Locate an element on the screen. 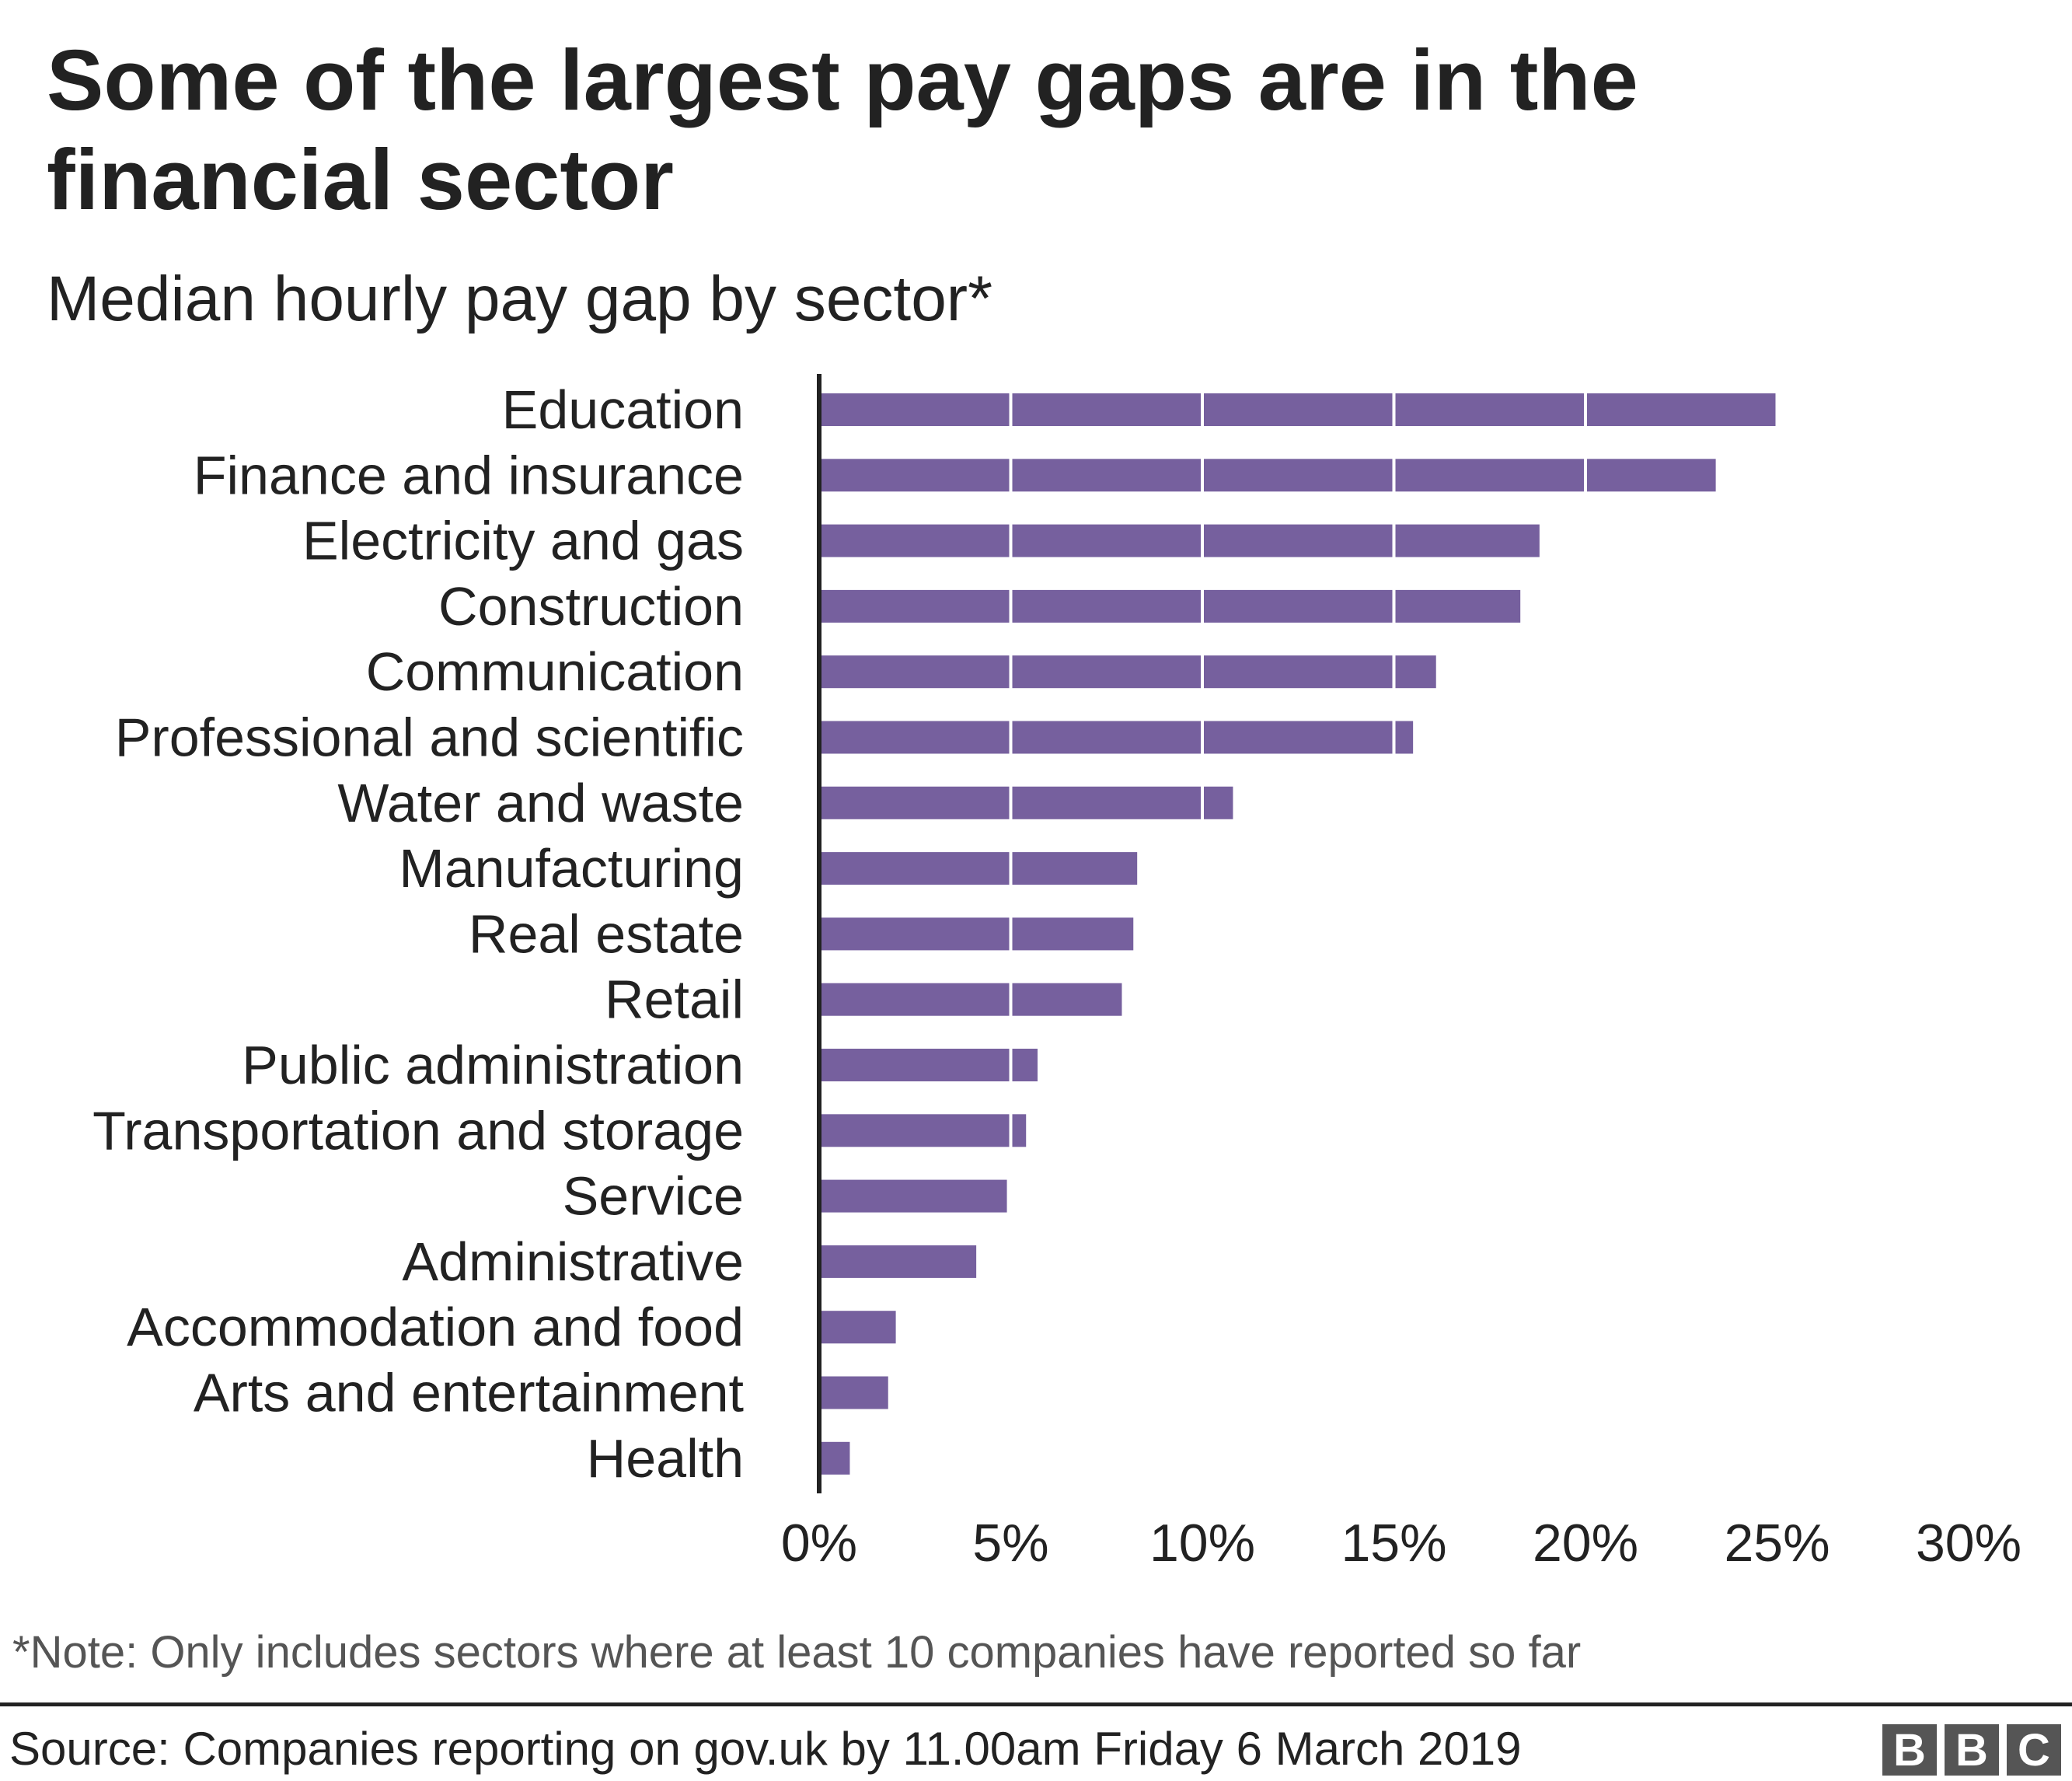 This screenshot has height=1781, width=2072. x-tick-label: 20% is located at coordinates (1585, 1543).